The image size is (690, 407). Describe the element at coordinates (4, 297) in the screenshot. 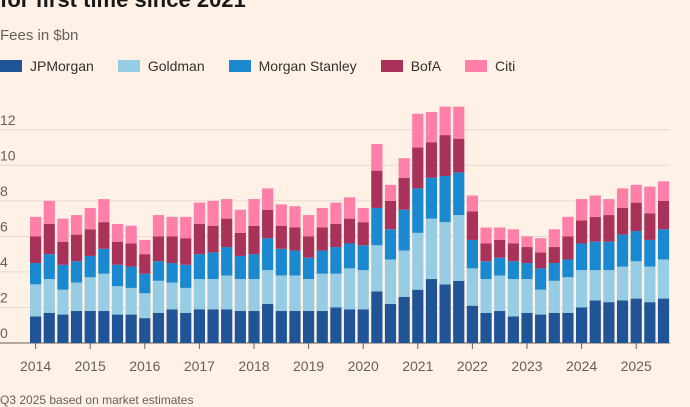

I see `y-tick-label-2: 2` at that location.